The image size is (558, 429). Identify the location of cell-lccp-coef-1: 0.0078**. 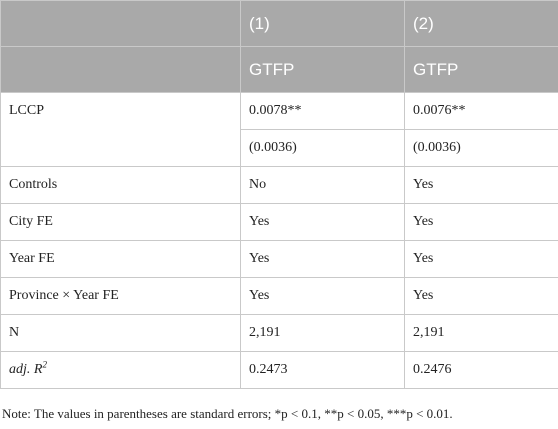
(322, 111).